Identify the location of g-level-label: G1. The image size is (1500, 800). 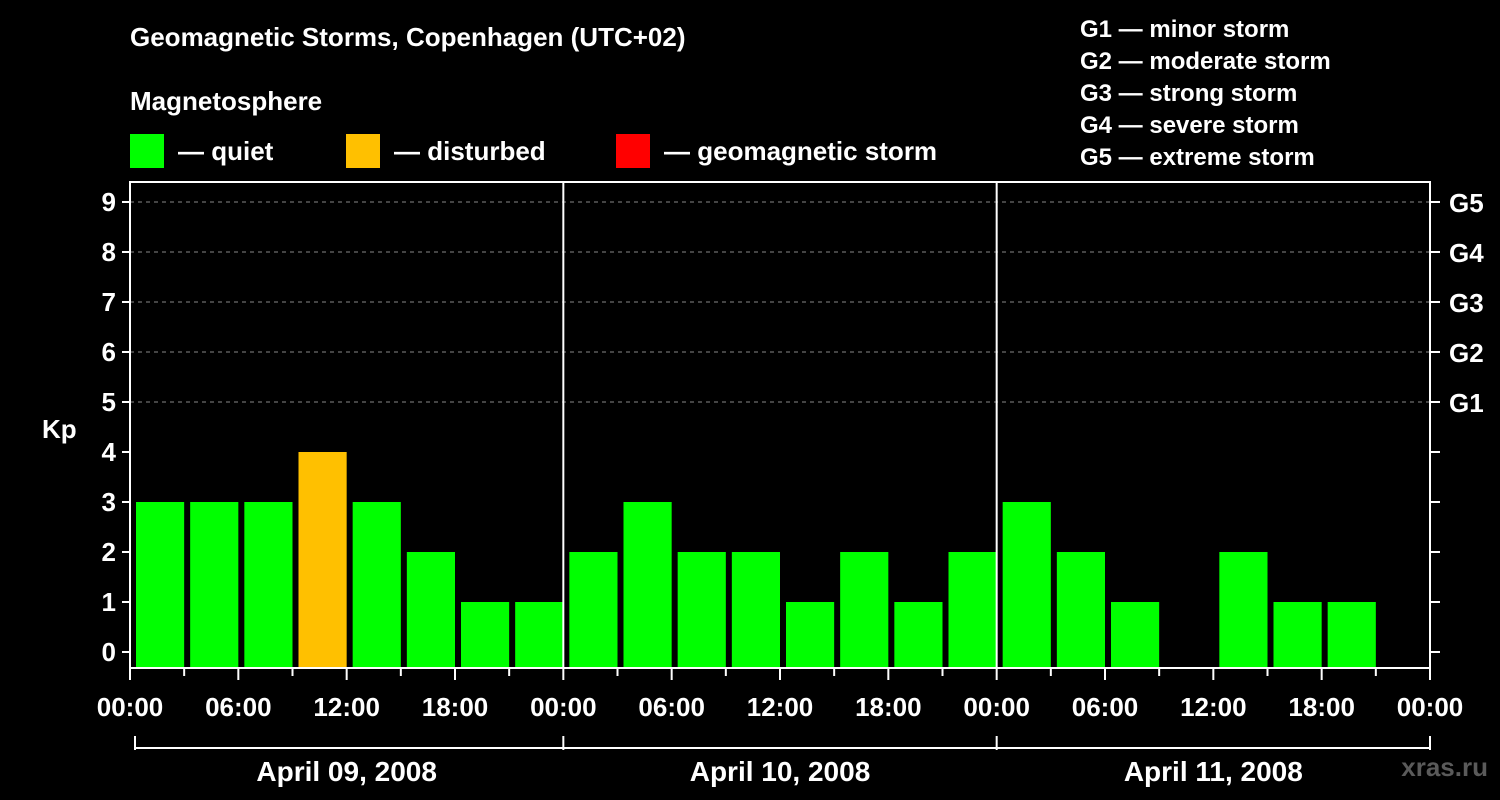
(1466, 403).